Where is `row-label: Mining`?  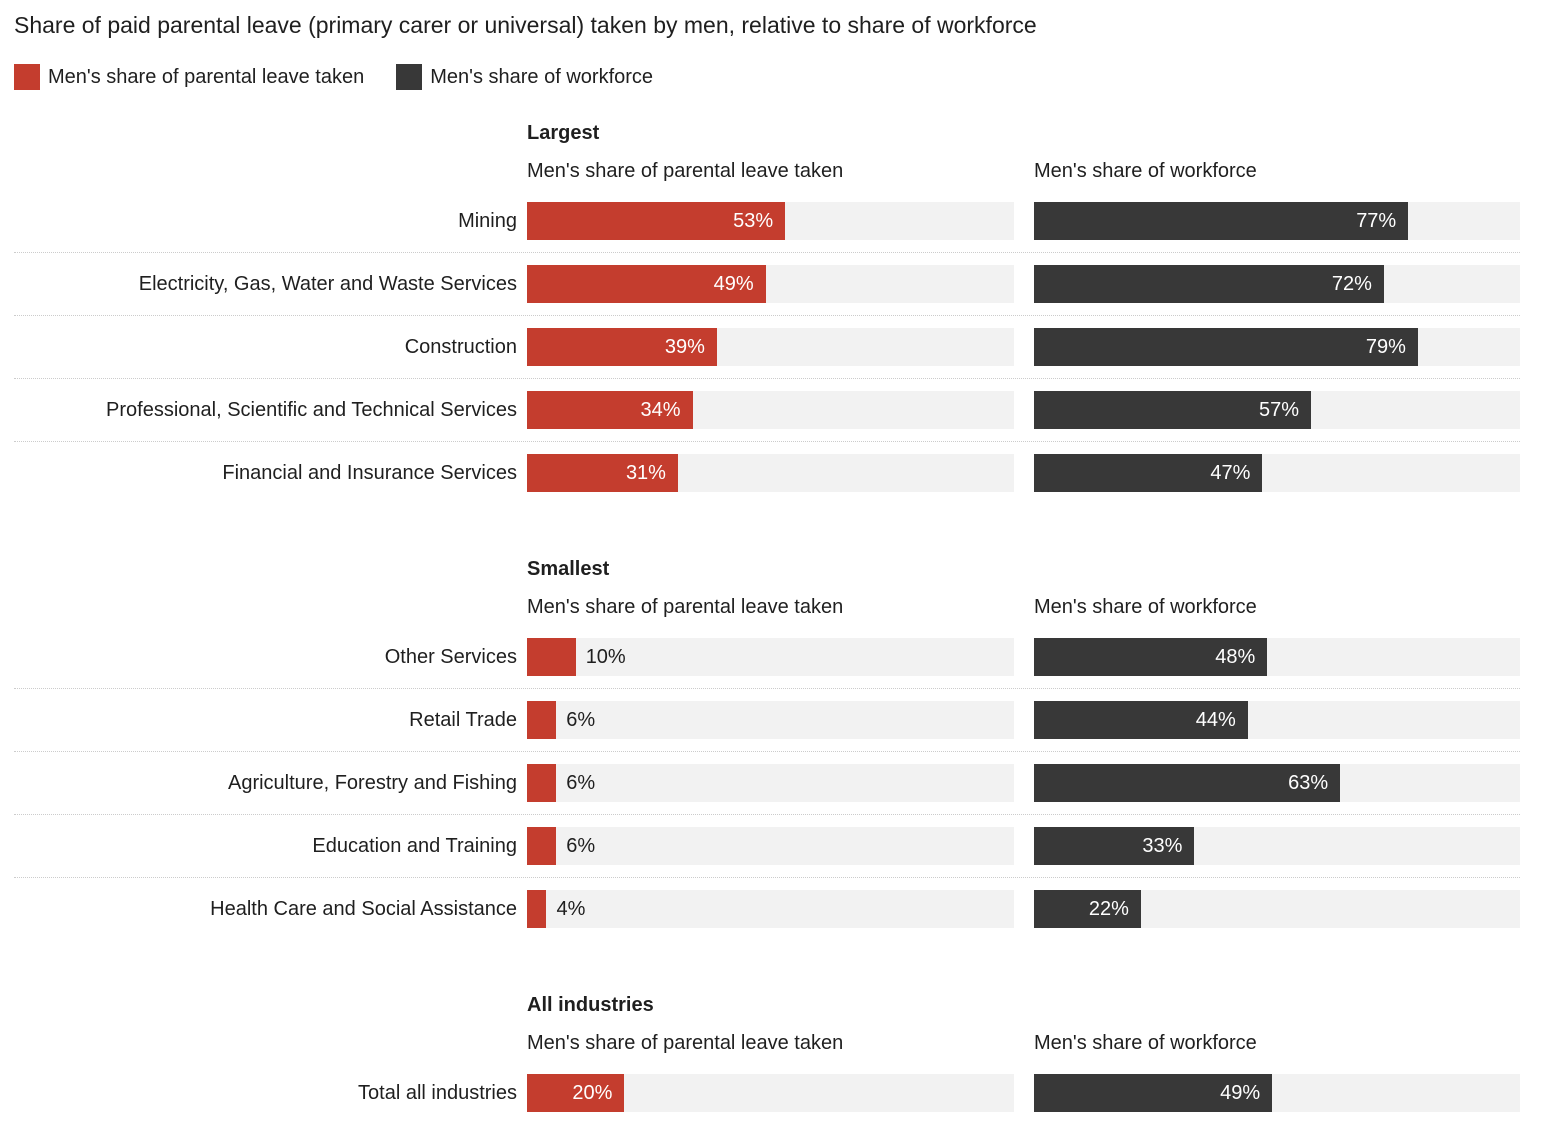 row-label: Mining is located at coordinates (487, 221).